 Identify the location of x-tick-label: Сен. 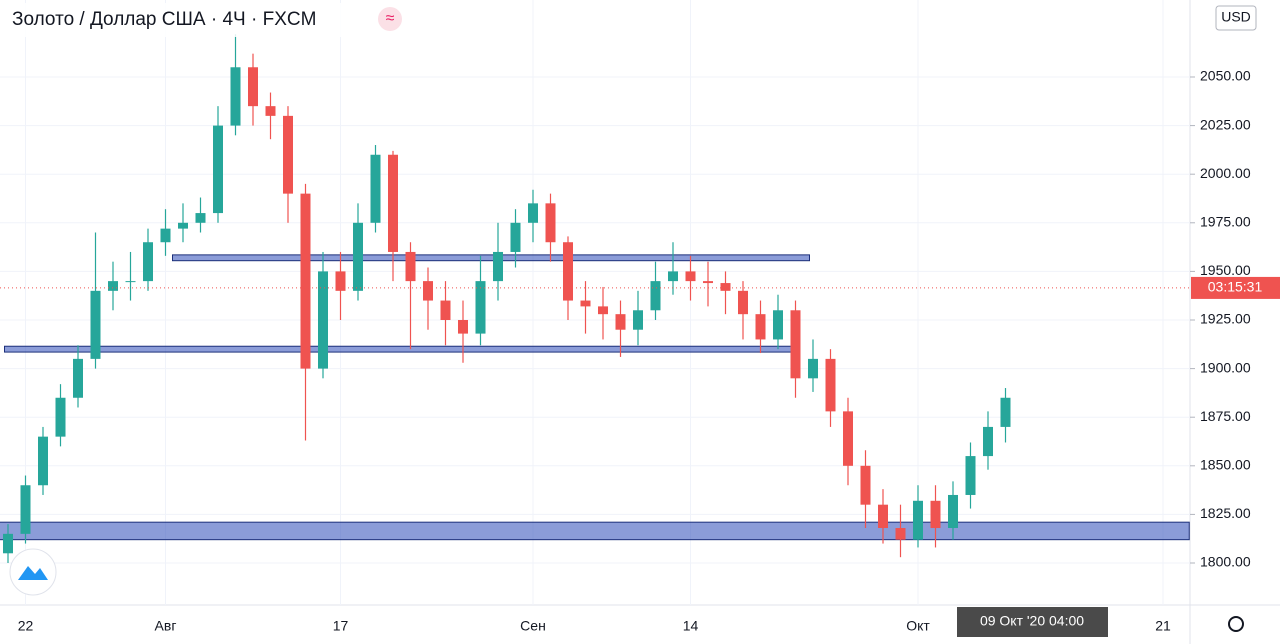
(533, 626).